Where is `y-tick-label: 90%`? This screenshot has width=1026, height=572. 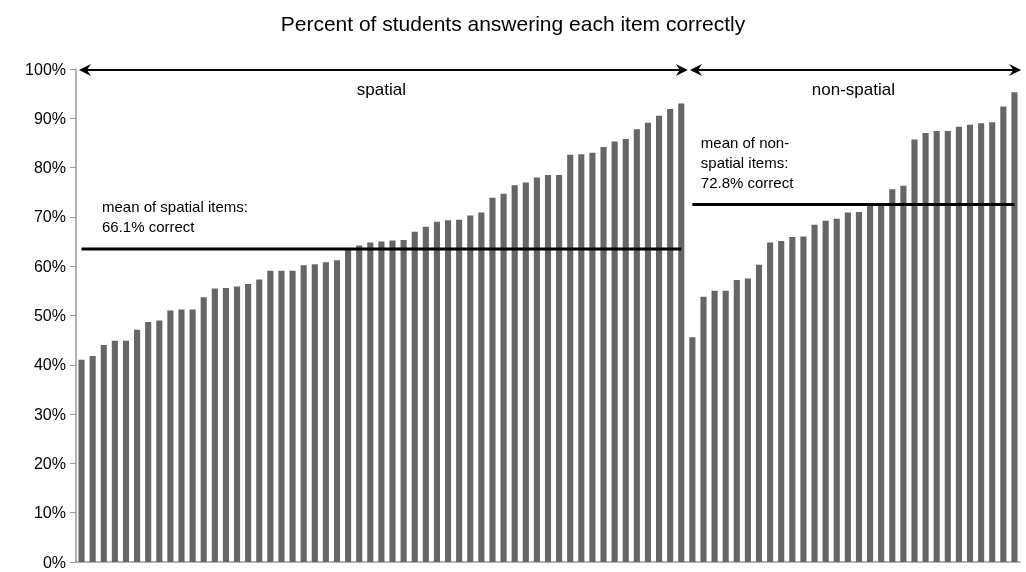 y-tick-label: 90% is located at coordinates (49, 118).